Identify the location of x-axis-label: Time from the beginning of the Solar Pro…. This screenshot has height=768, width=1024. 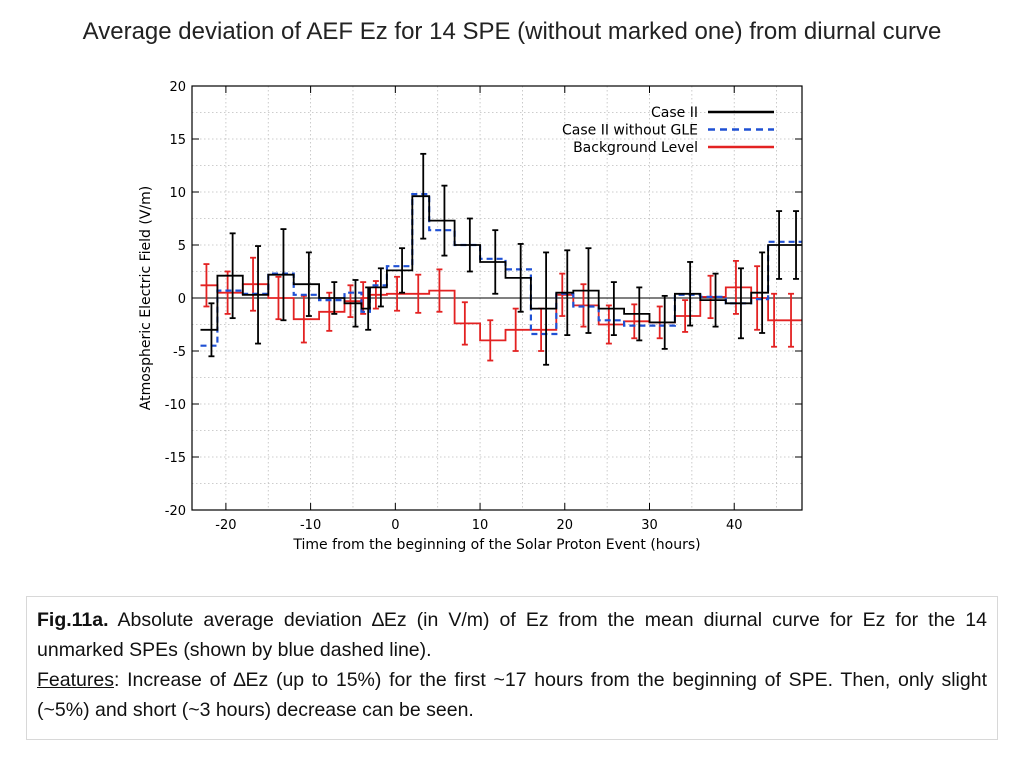
(496, 545).